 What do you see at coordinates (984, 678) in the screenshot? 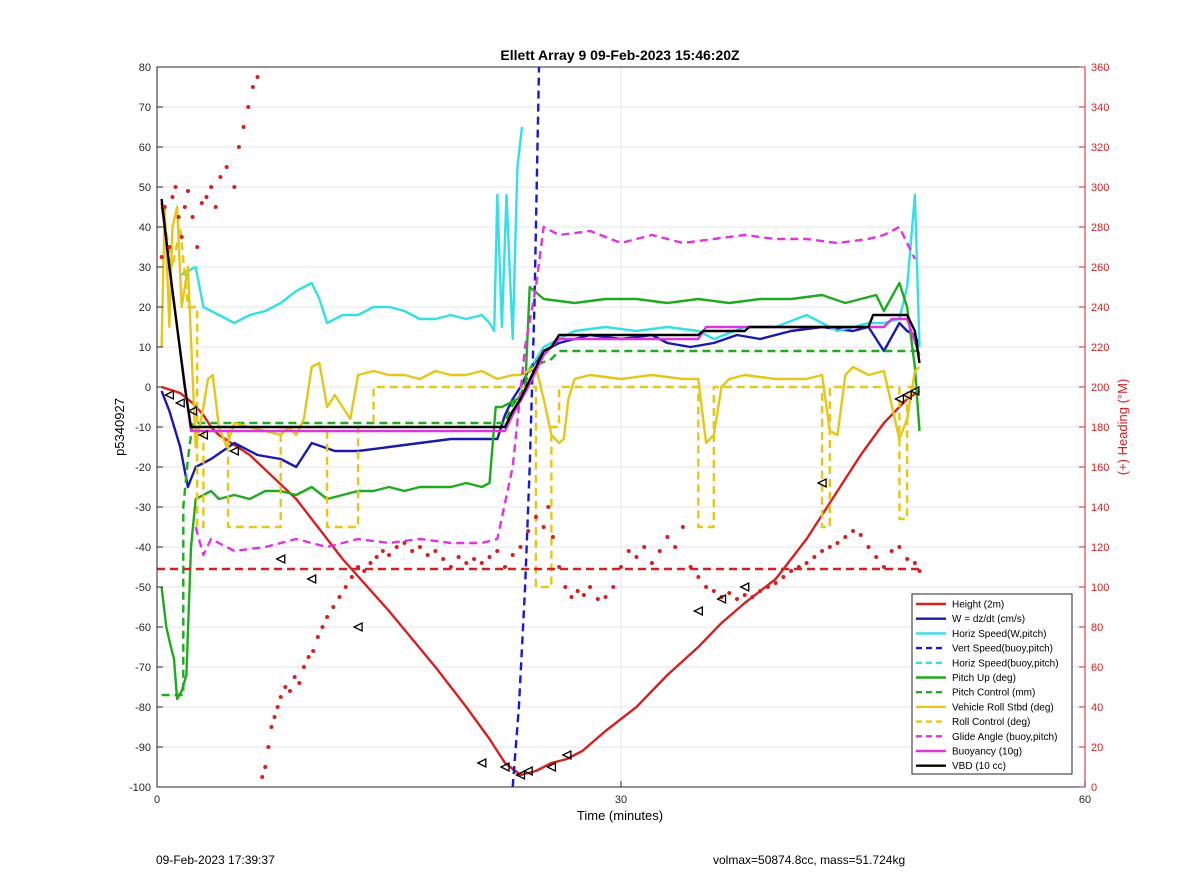
I see `legend-entry-label: Pitch Up (deg)` at bounding box center [984, 678].